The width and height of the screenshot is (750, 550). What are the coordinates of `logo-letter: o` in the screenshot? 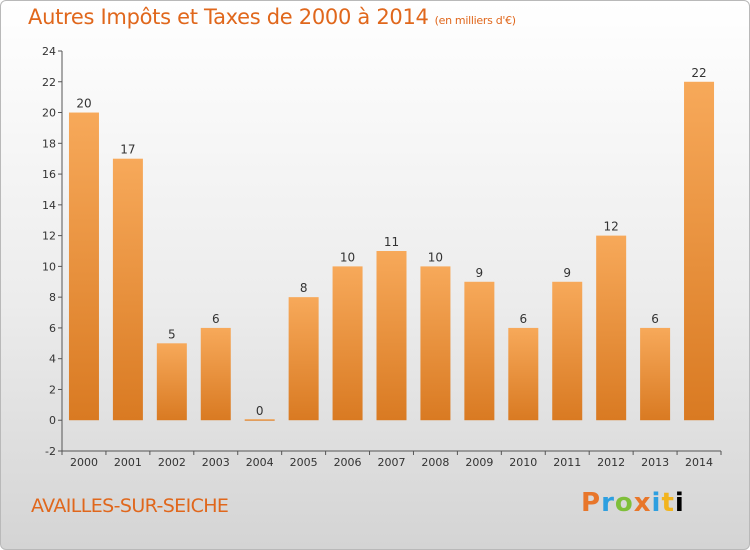 It's located at (624, 503).